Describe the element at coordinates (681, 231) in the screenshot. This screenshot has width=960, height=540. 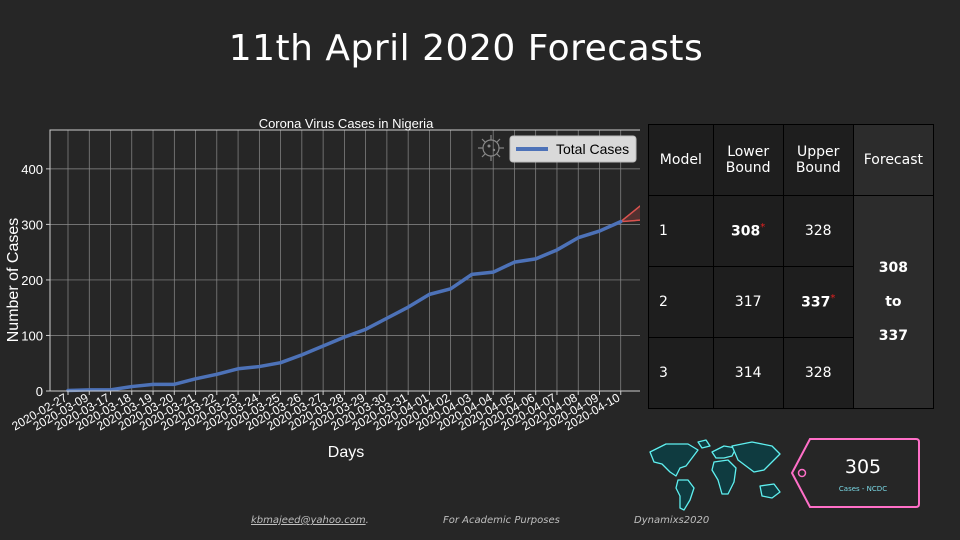
I see `model-cell: 1` at that location.